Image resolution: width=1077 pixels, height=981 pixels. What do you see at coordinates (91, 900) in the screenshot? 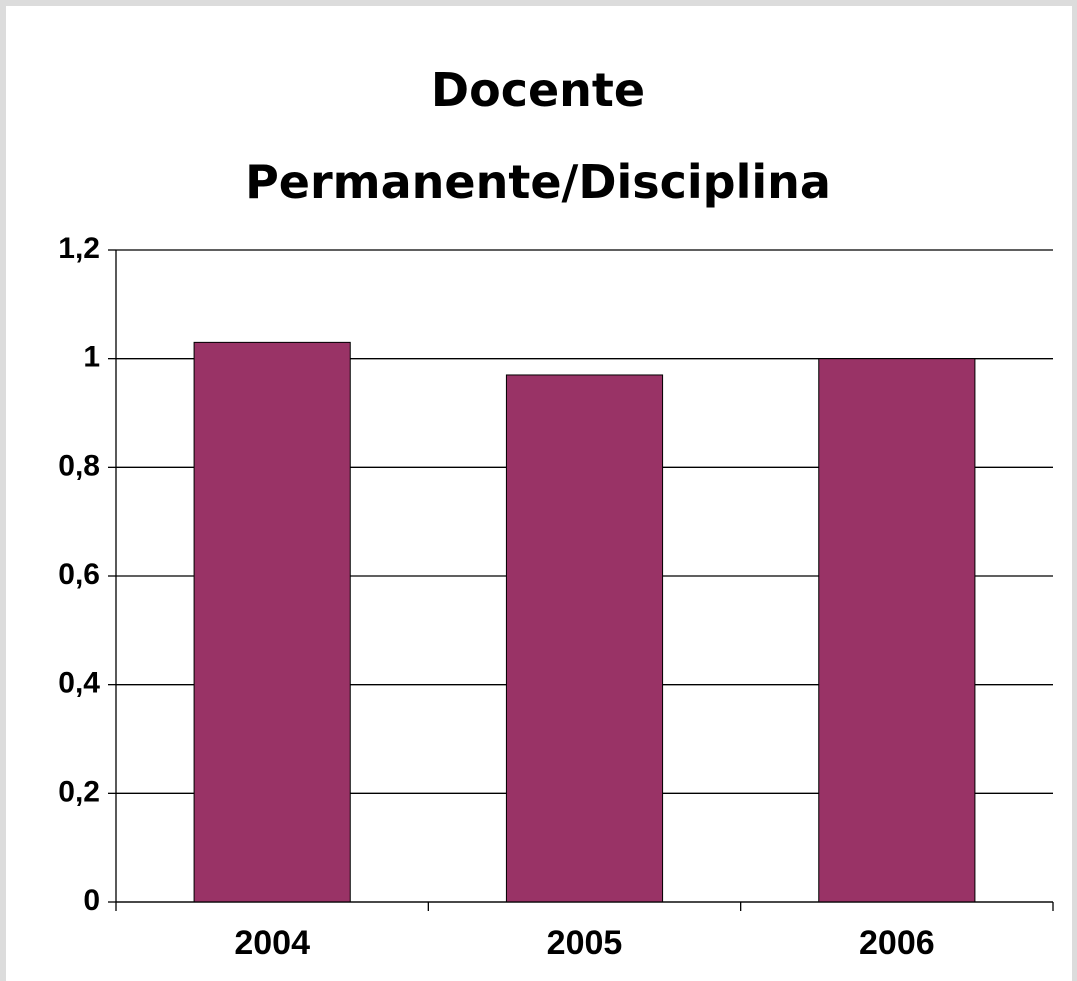
I see `y-tick-label: 0` at bounding box center [91, 900].